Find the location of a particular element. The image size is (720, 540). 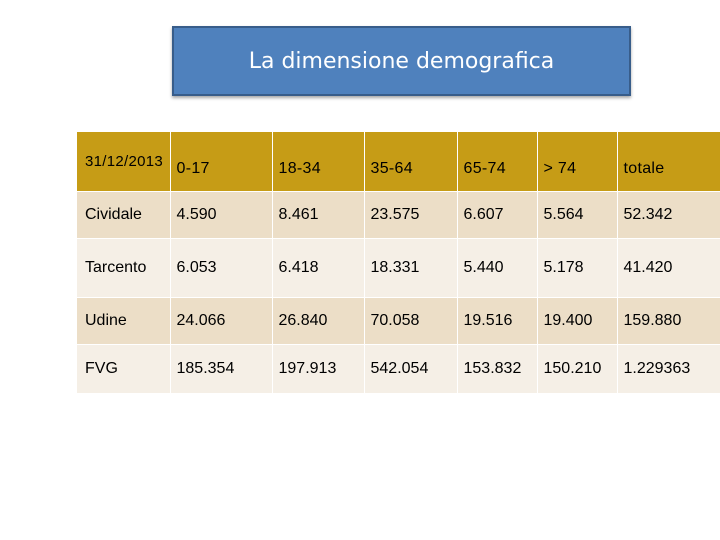

table-cell: 23.575 is located at coordinates (411, 215).